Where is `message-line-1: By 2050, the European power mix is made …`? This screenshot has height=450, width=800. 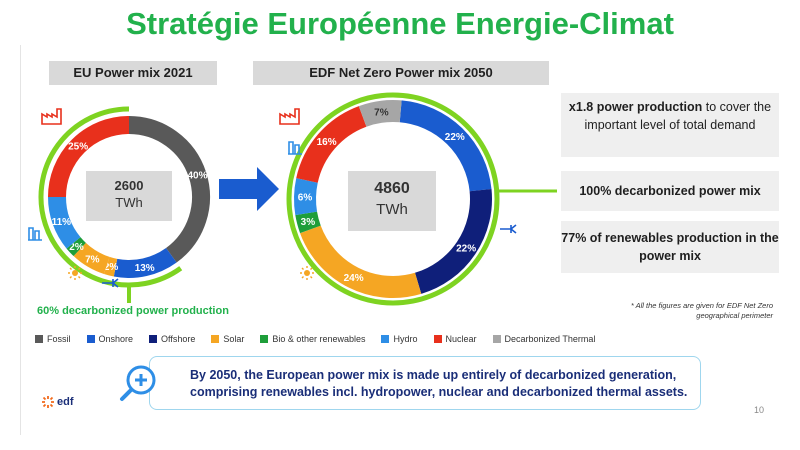
message-line-1: By 2050, the European power mix is made … is located at coordinates (433, 375).